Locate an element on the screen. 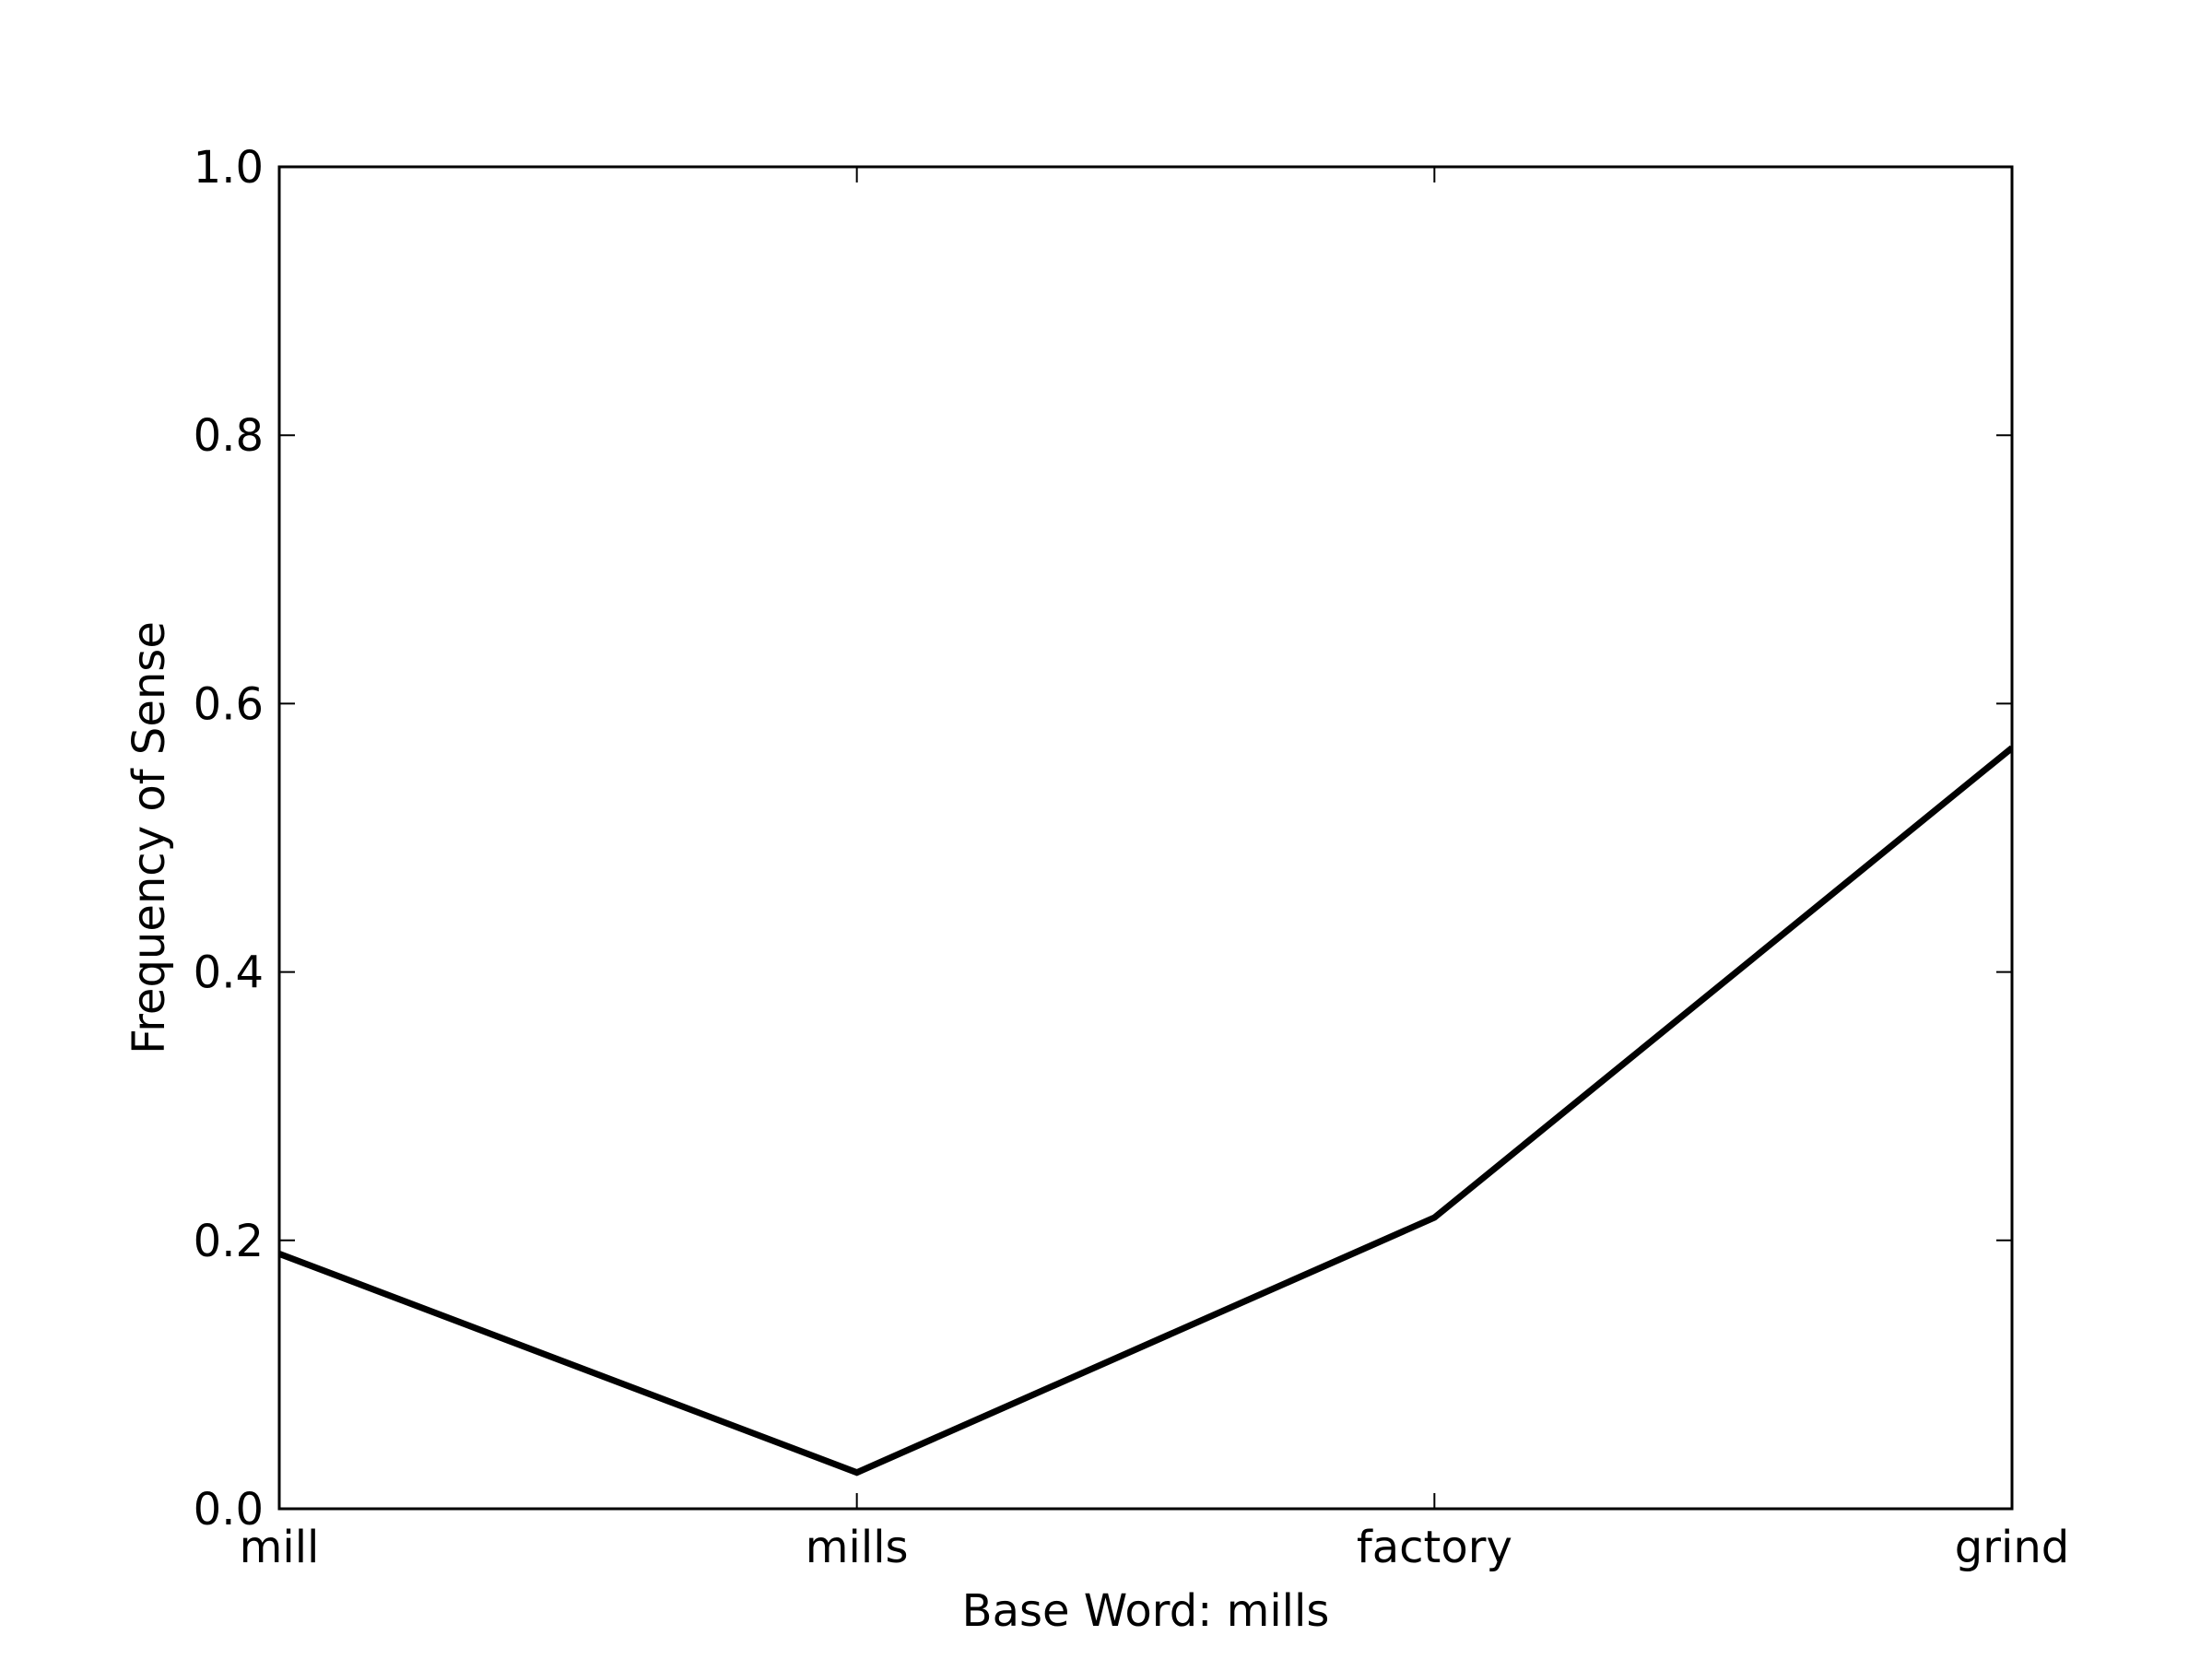 This screenshot has width=2212, height=1659. y-tick-label-0.2: 0.2 is located at coordinates (229, 1241).